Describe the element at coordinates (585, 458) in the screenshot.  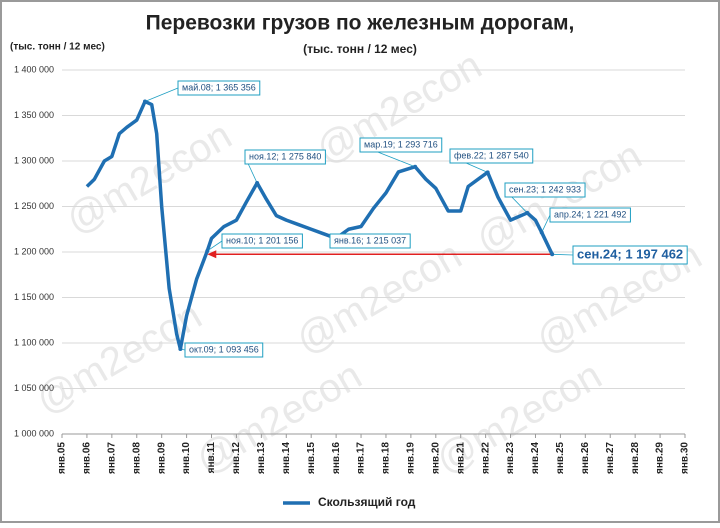
I see `x-tick-label: янв.26` at that location.